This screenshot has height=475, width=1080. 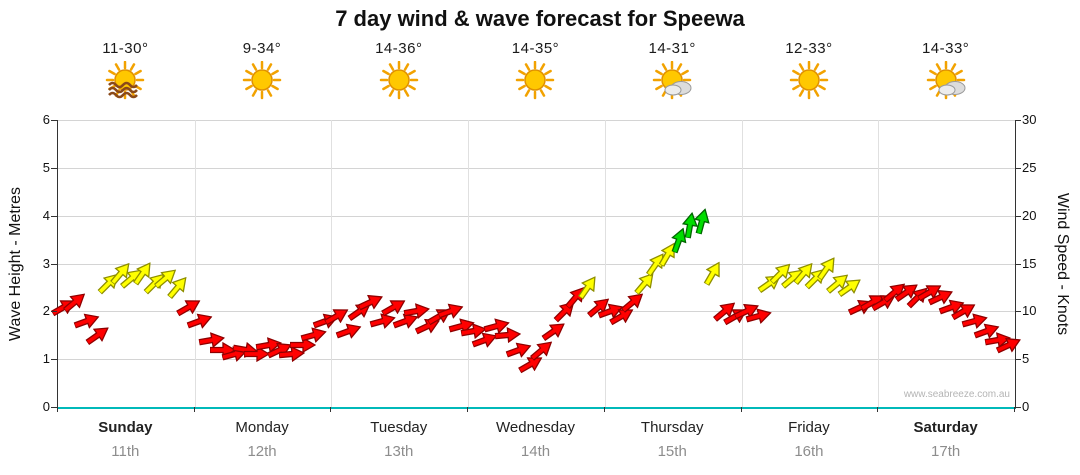 I want to click on x-label-day: Friday, so click(x=809, y=427).